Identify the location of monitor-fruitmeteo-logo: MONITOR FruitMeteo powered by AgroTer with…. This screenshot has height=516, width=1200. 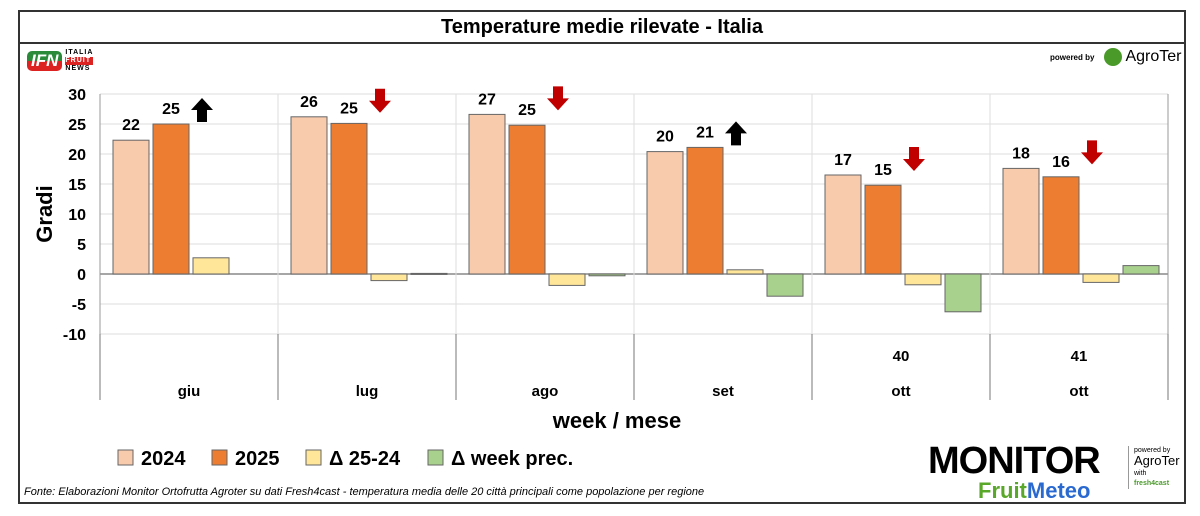
(1054, 471).